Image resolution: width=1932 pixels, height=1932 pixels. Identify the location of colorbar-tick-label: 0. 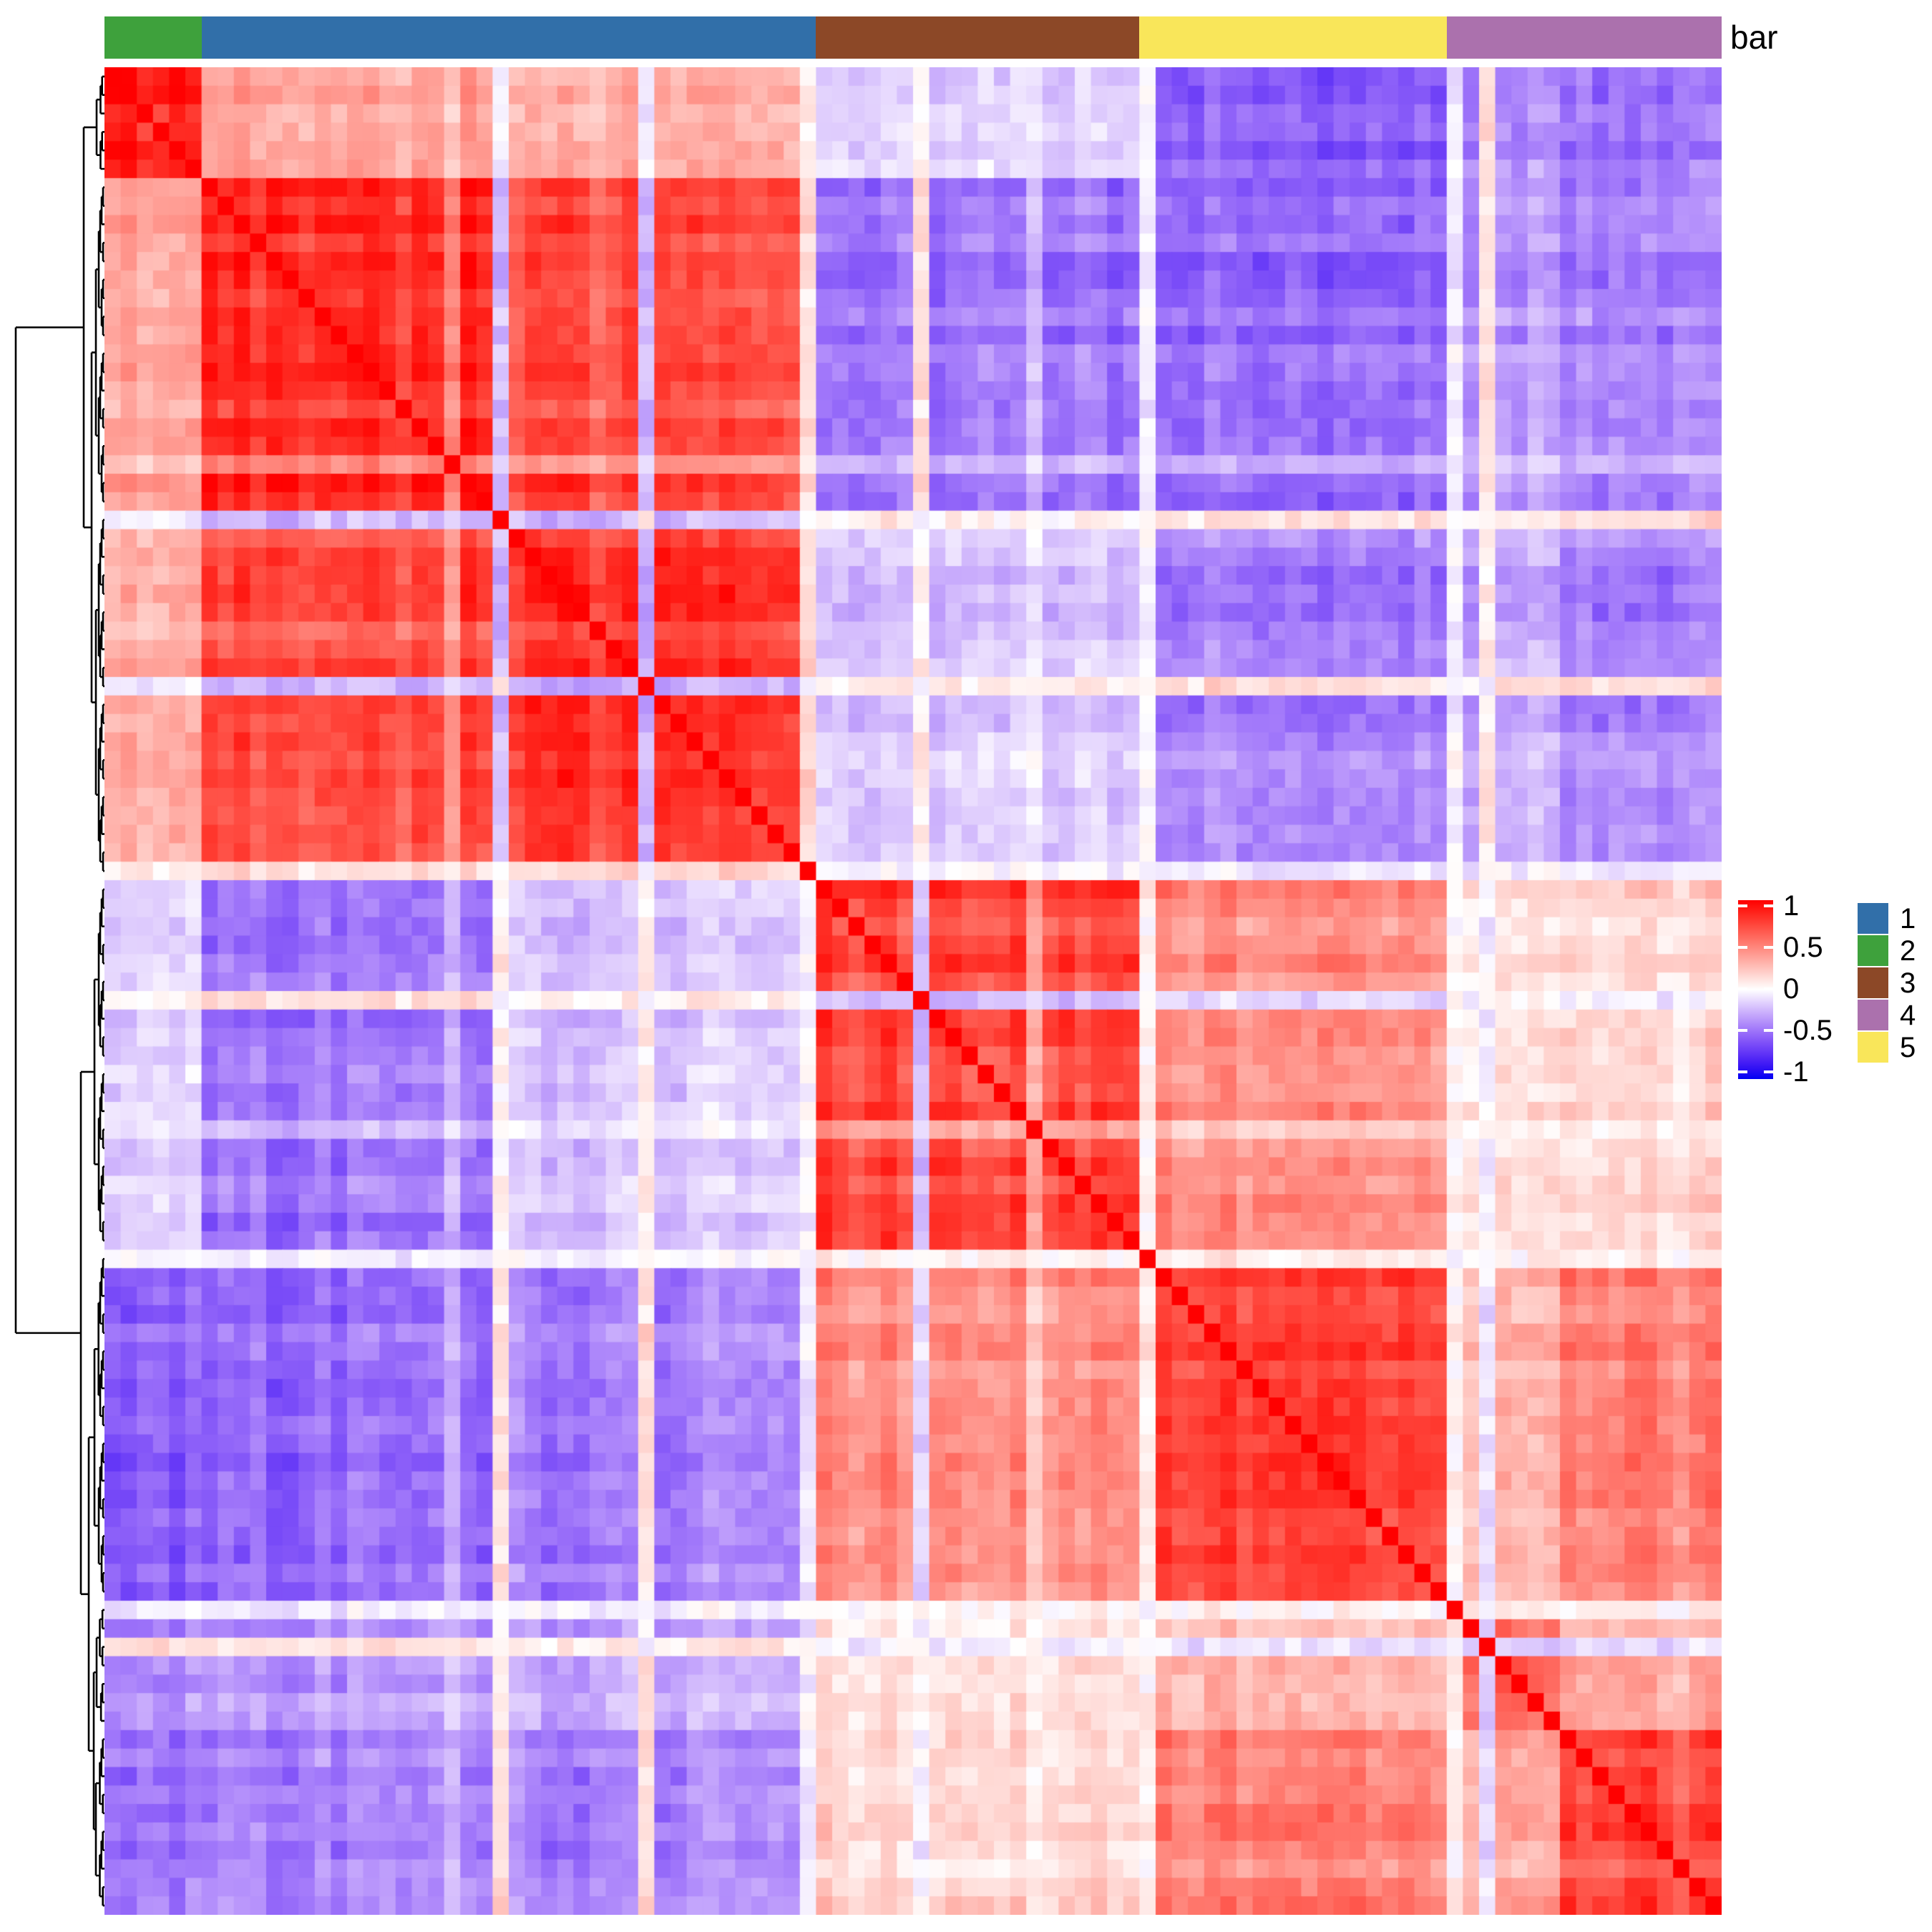
(1791, 989).